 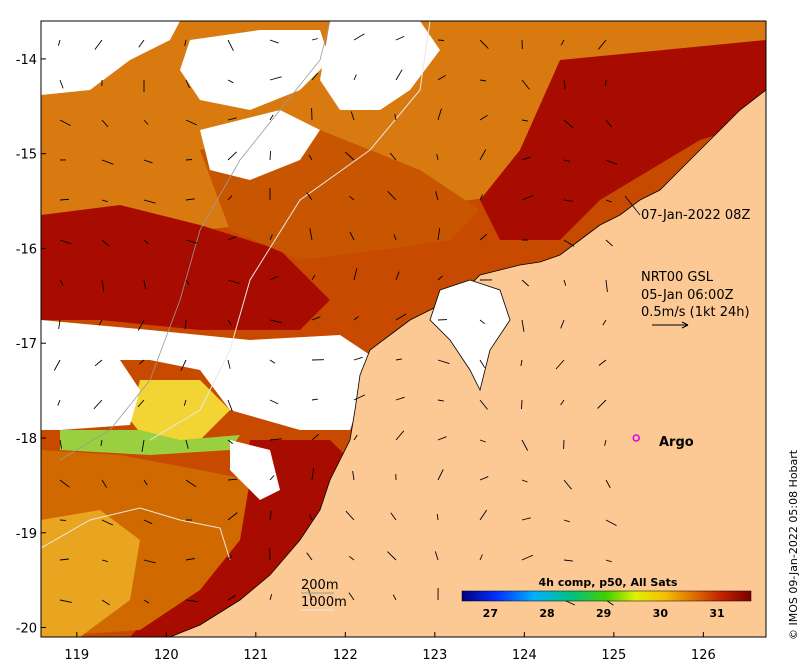 I want to click on x-tick-label: 119, so click(x=76, y=655).